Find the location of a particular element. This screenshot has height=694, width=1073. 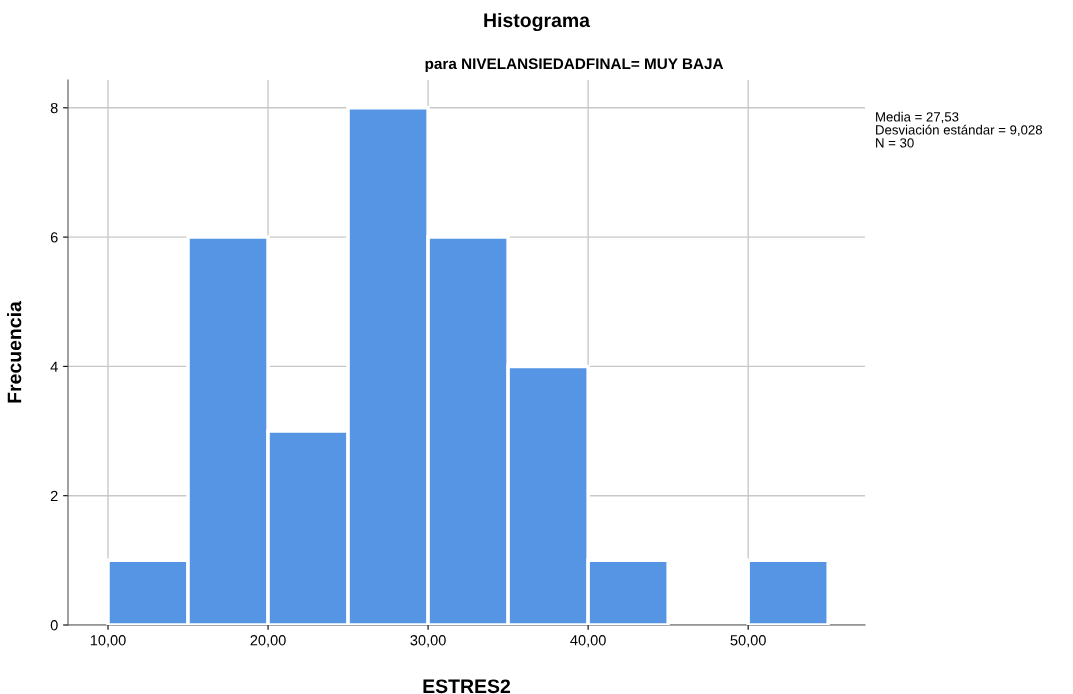

y-axis-title: Frecuencia is located at coordinates (14, 352).